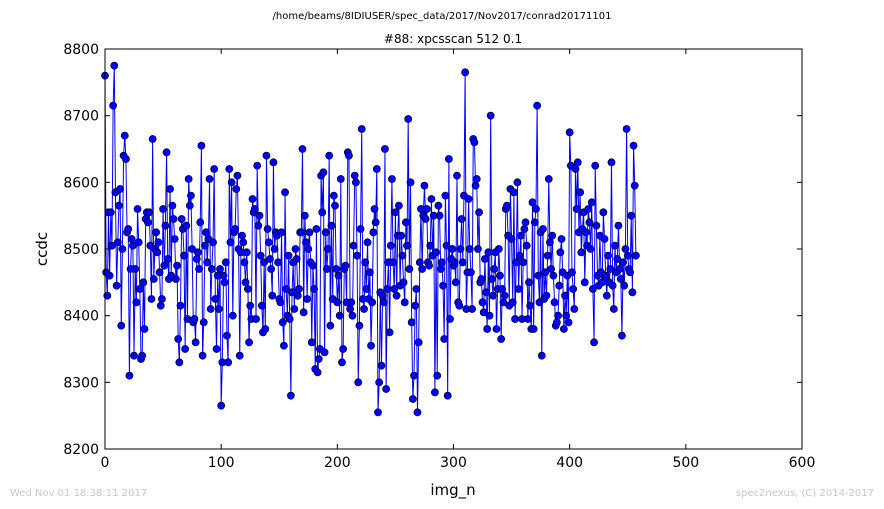 The height and width of the screenshot is (509, 884). Describe the element at coordinates (42, 249) in the screenshot. I see `y-axis-label: ccdc` at that location.